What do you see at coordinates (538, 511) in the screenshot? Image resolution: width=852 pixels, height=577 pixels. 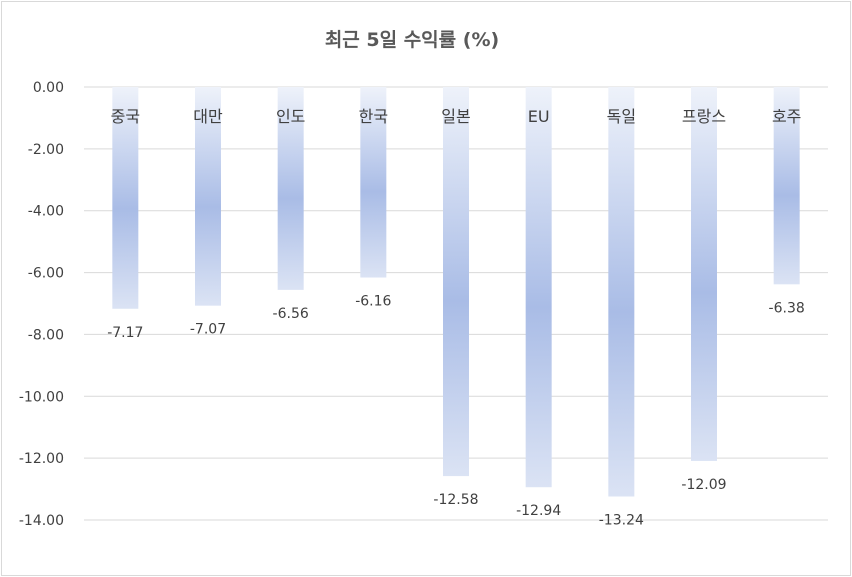 I see `data-label: -12.94` at bounding box center [538, 511].